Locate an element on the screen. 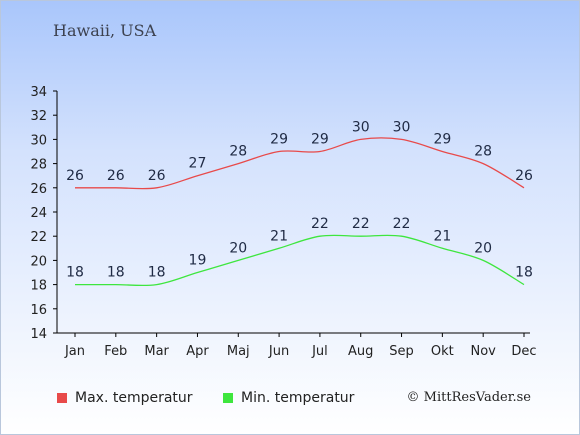  y-tick-label: 14 is located at coordinates (38, 334).